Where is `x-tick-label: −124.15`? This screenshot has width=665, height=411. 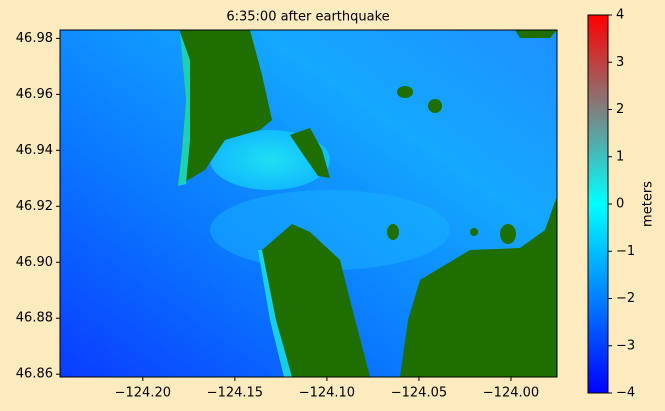 x-tick-label: −124.15 is located at coordinates (235, 393).